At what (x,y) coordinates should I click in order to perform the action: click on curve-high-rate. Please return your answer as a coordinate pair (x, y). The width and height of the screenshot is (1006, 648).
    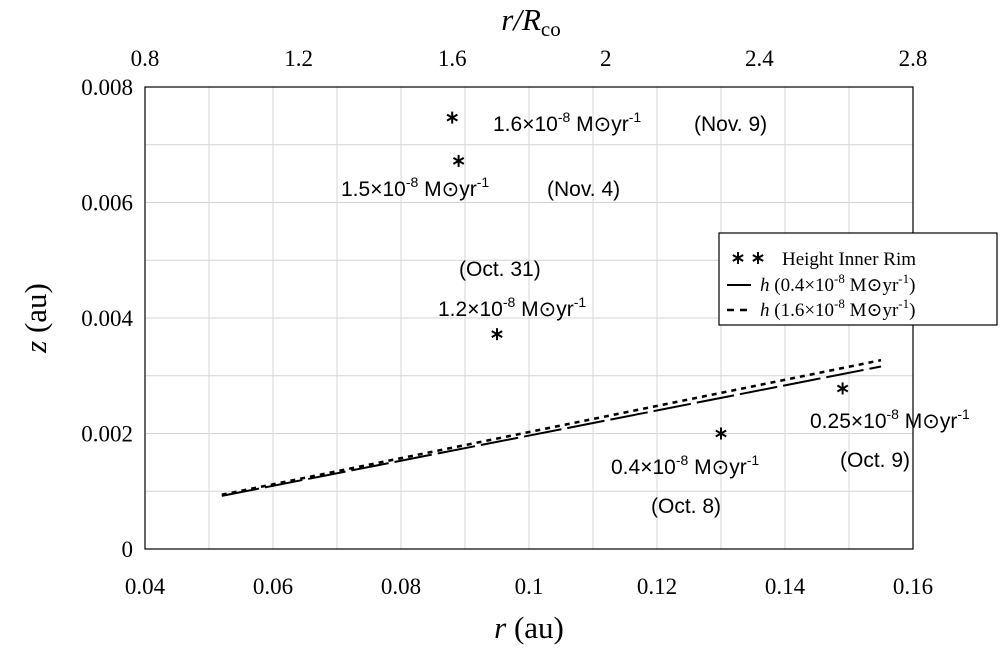
    Looking at the image, I should click on (551, 427).